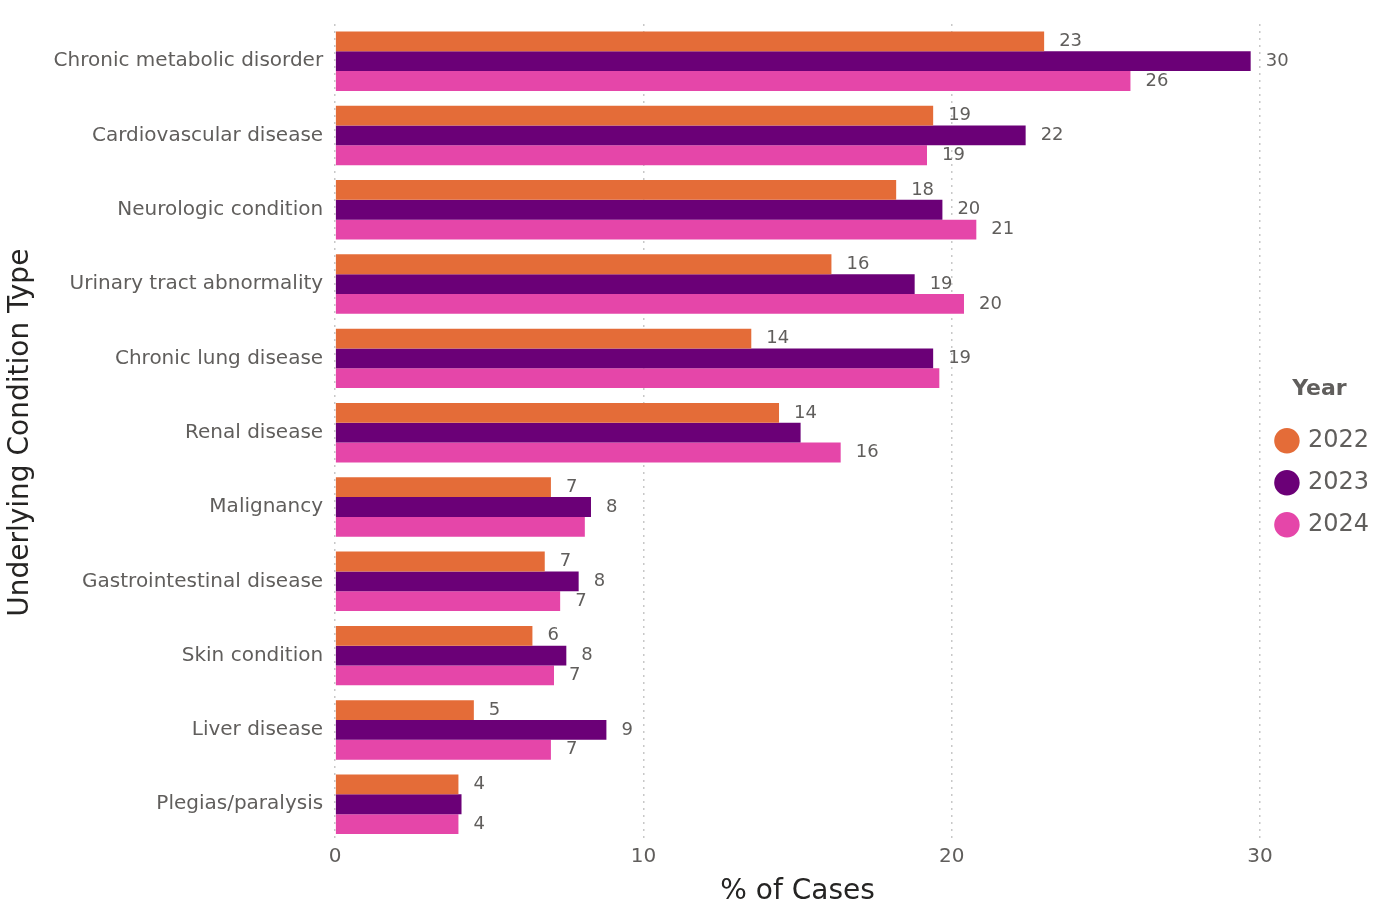  Describe the element at coordinates (1052, 134) in the screenshot. I see `data-label: 22` at that location.